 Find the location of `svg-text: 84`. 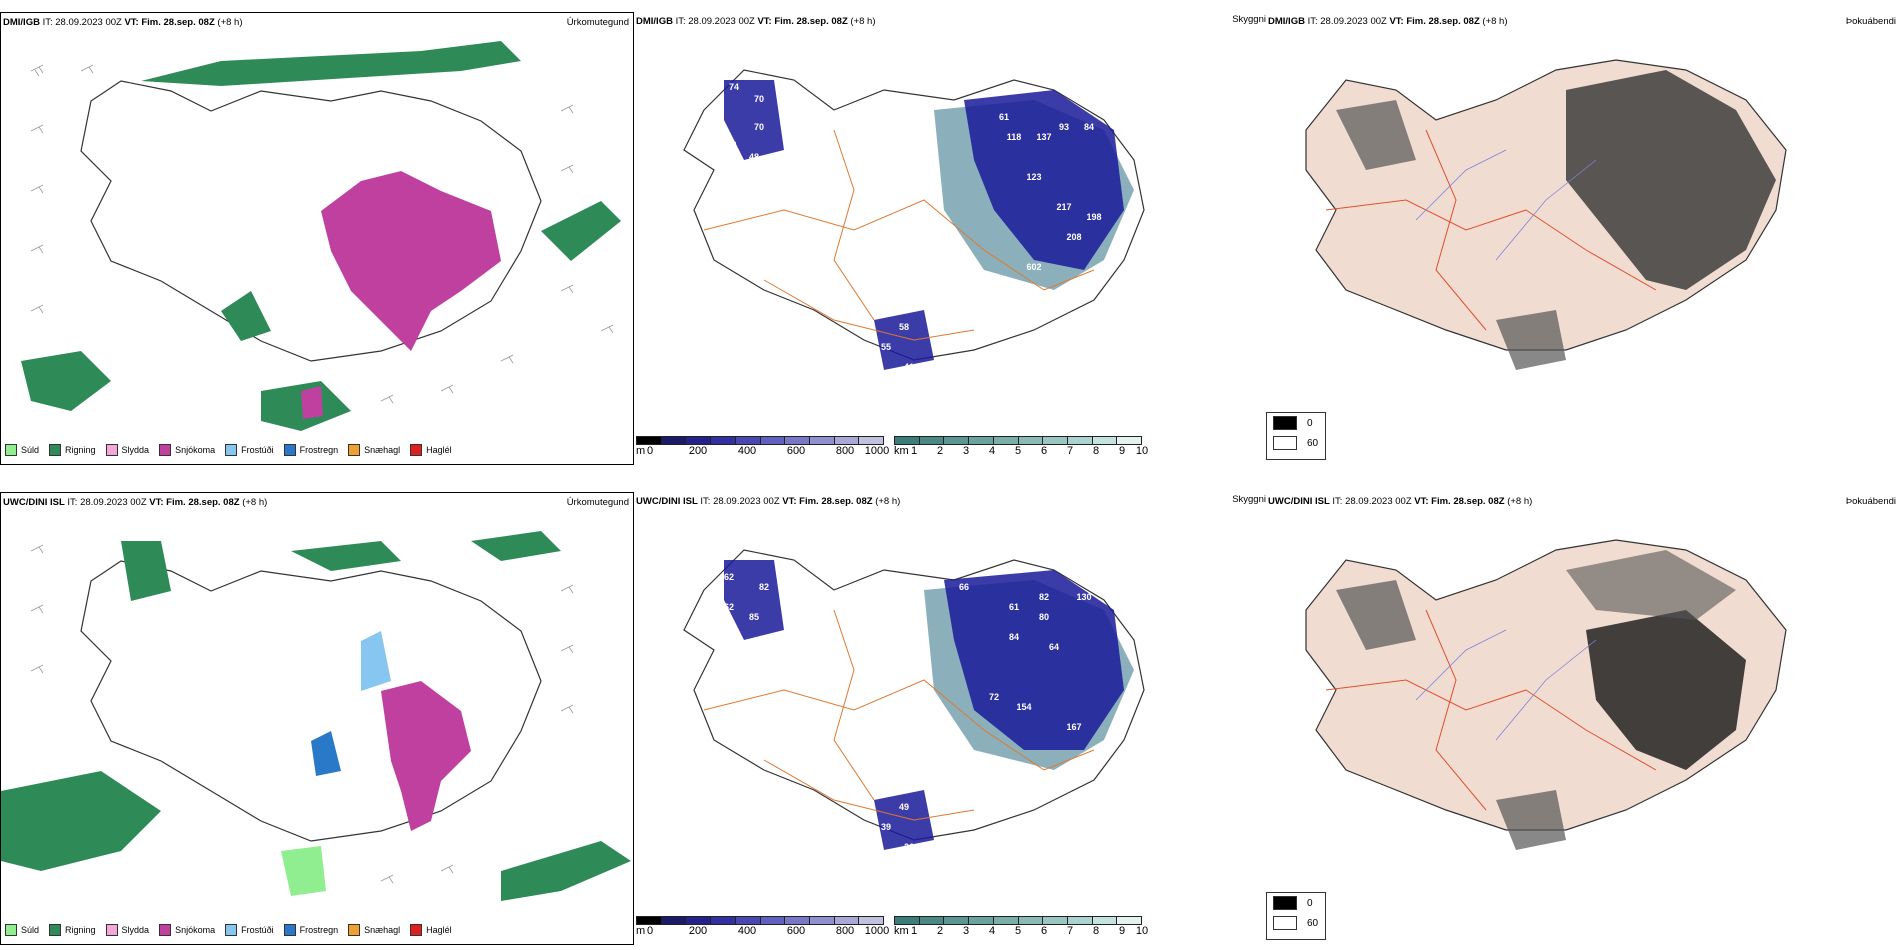

svg-text: 84 is located at coordinates (1014, 637).